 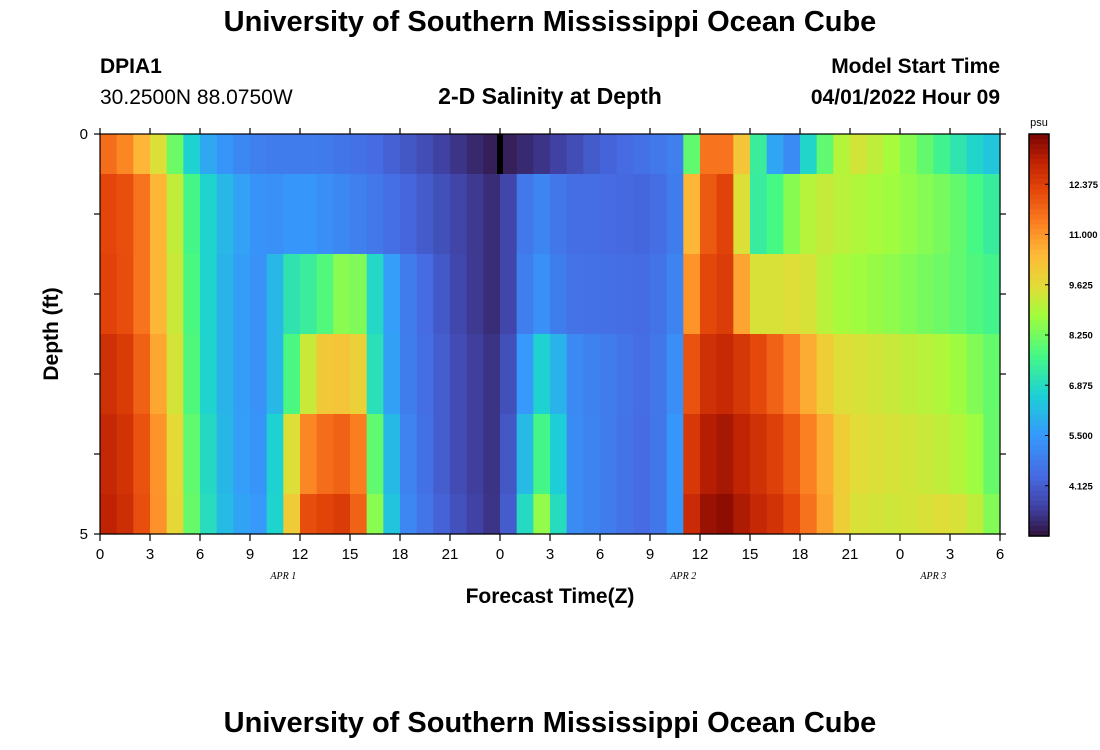 What do you see at coordinates (84, 534) in the screenshot?
I see `y-tick-label: 5` at bounding box center [84, 534].